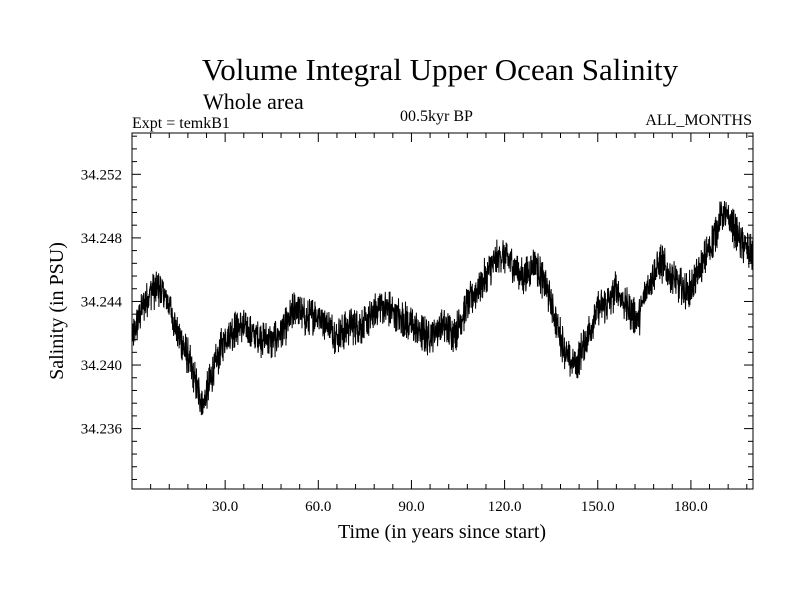 Image resolution: width=800 pixels, height=600 pixels. Describe the element at coordinates (101, 366) in the screenshot. I see `y-tick-label: 34.240` at that location.